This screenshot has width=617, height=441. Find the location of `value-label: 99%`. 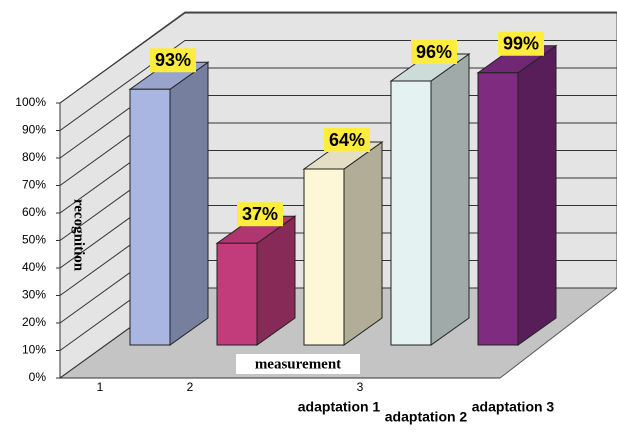

value-label: 99% is located at coordinates (521, 44).